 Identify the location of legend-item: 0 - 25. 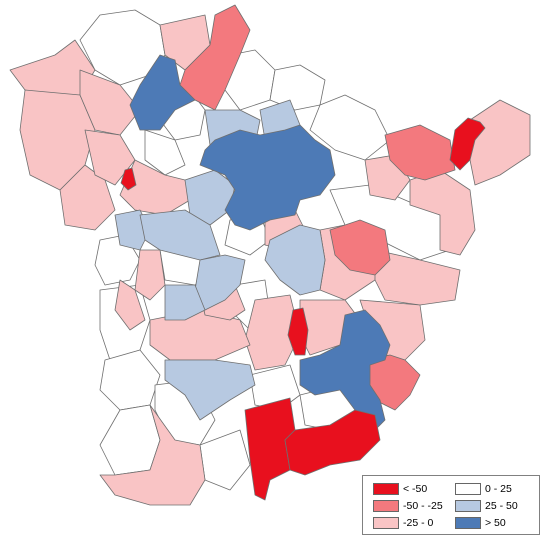
(483, 489).